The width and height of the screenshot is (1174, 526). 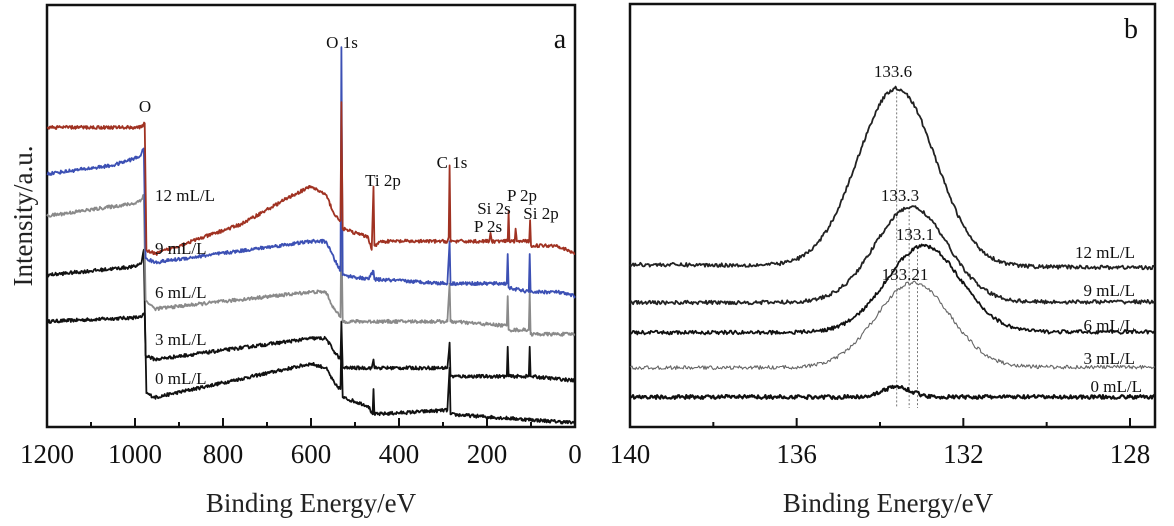 I want to click on panel-b-series-label: 12 mL/L, so click(x=1105, y=252).